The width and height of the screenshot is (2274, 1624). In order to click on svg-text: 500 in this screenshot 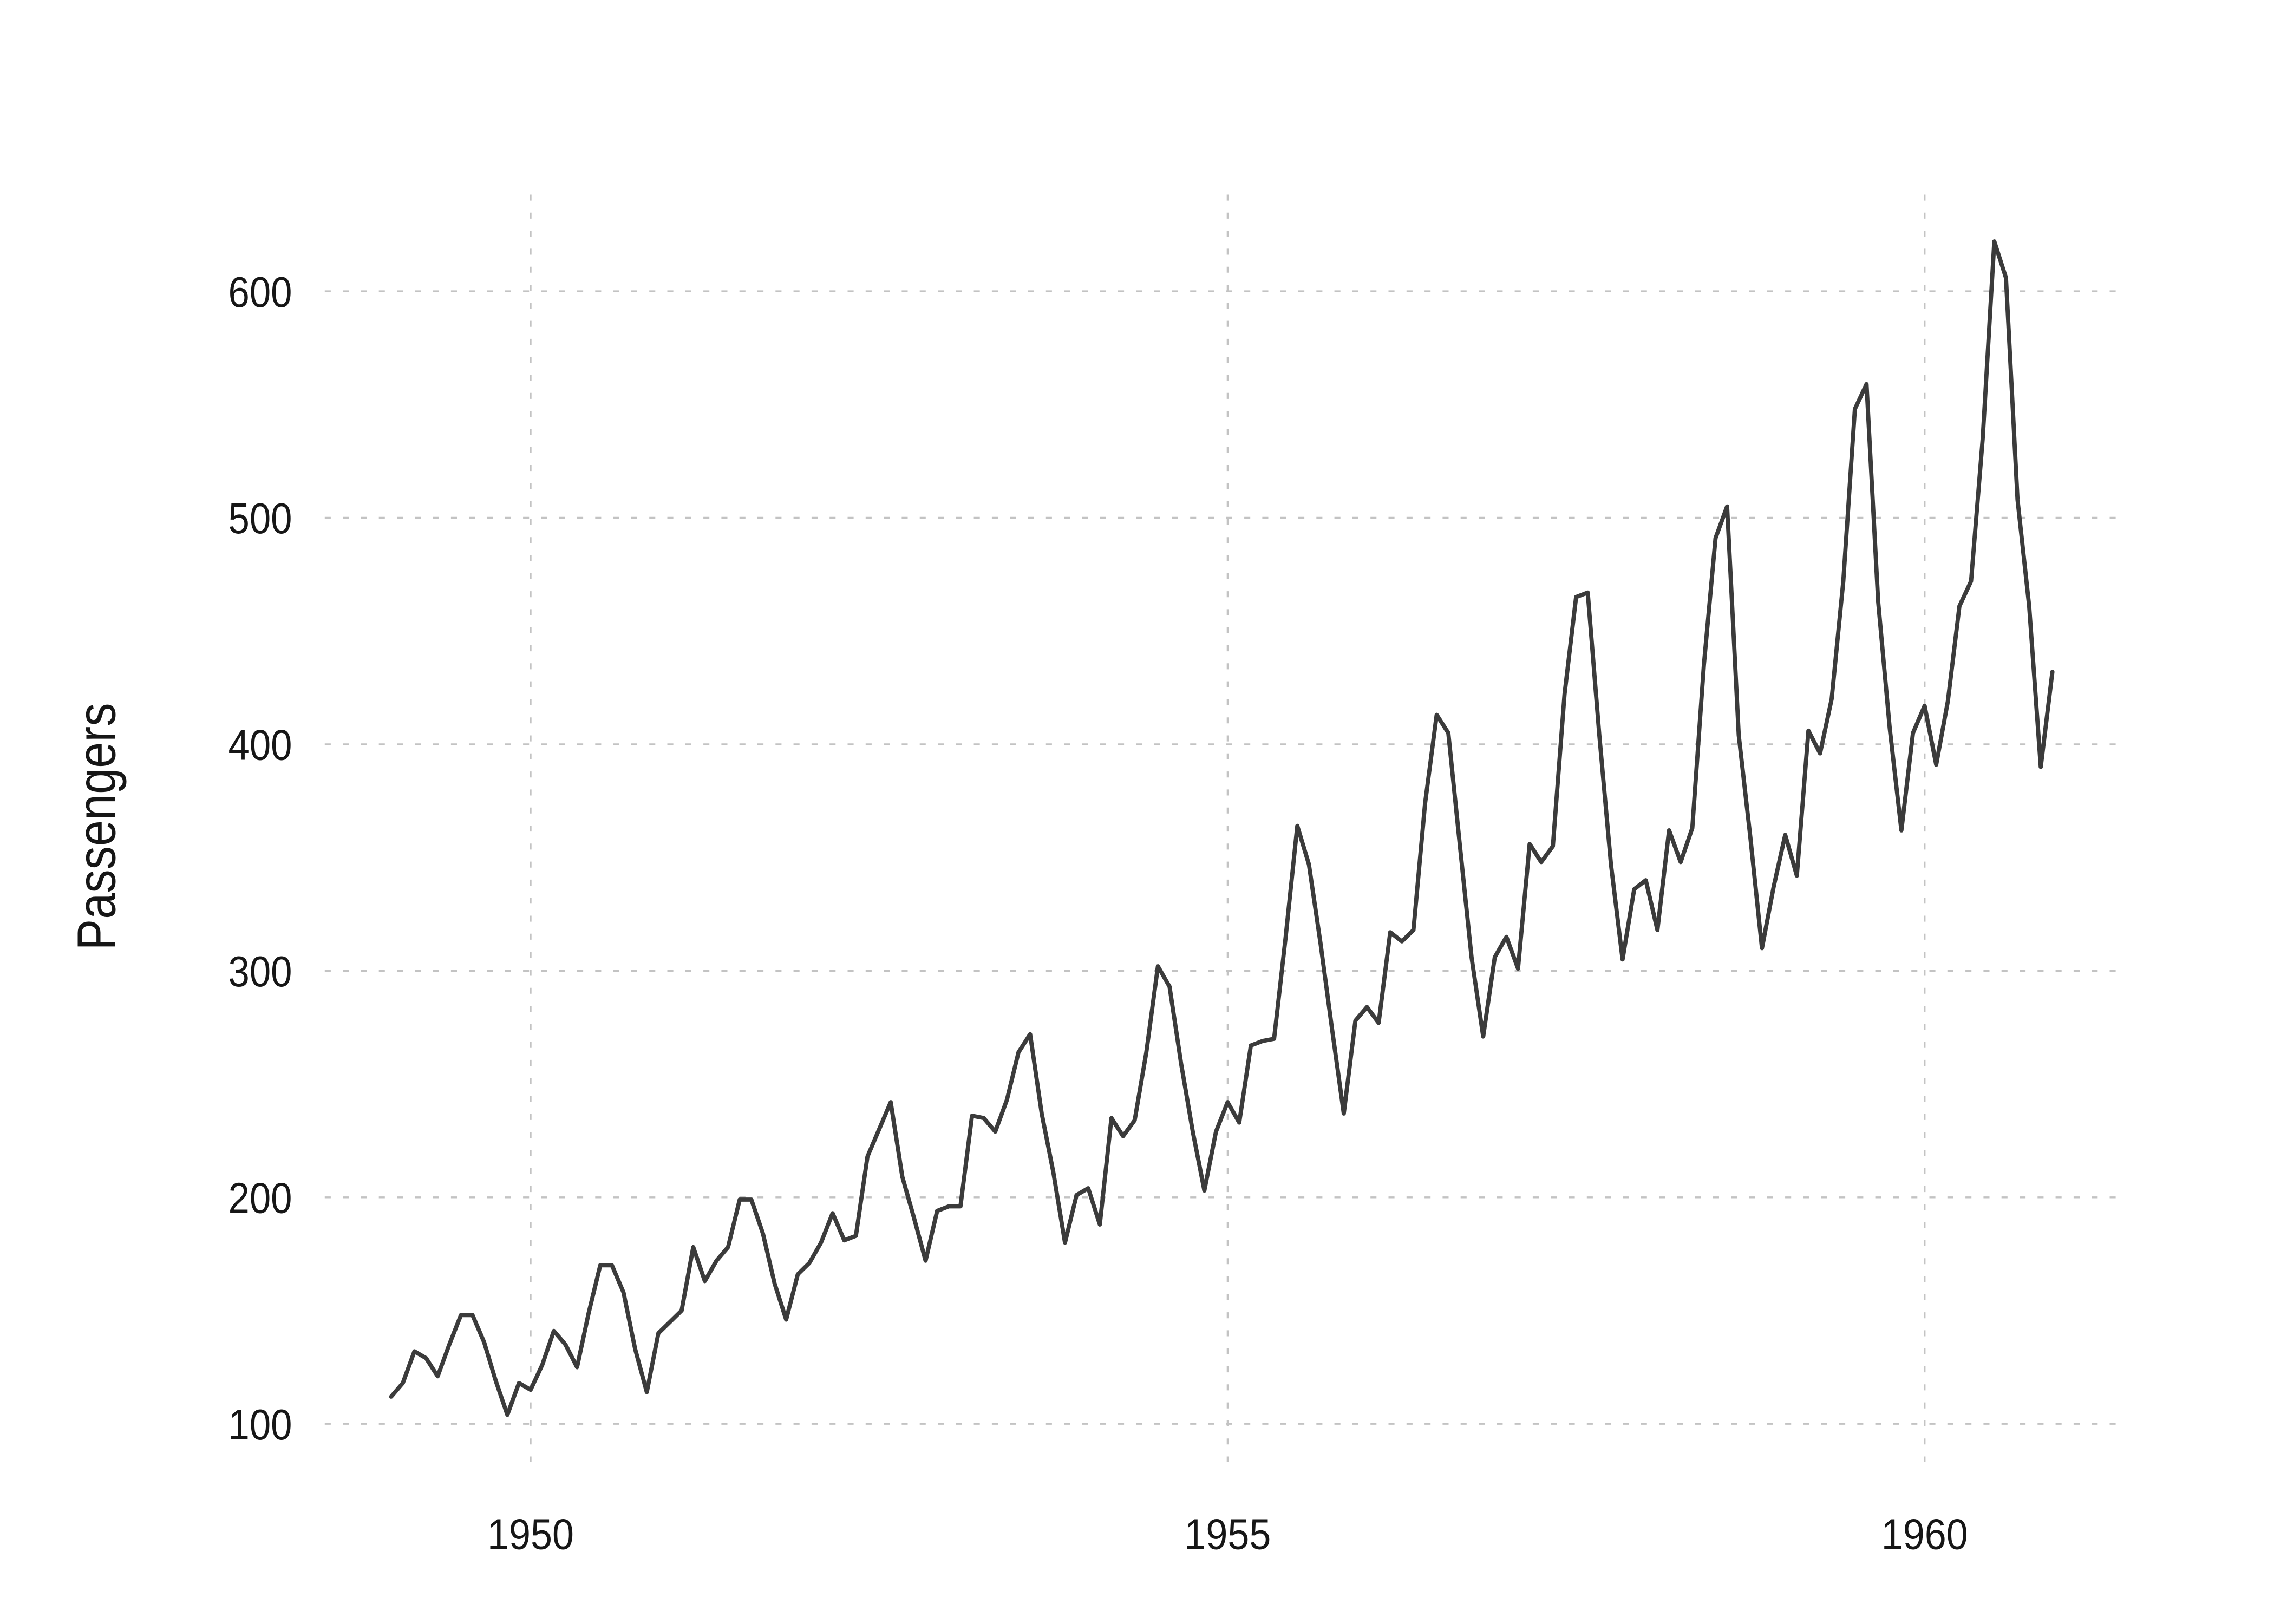, I will do `click(260, 518)`.